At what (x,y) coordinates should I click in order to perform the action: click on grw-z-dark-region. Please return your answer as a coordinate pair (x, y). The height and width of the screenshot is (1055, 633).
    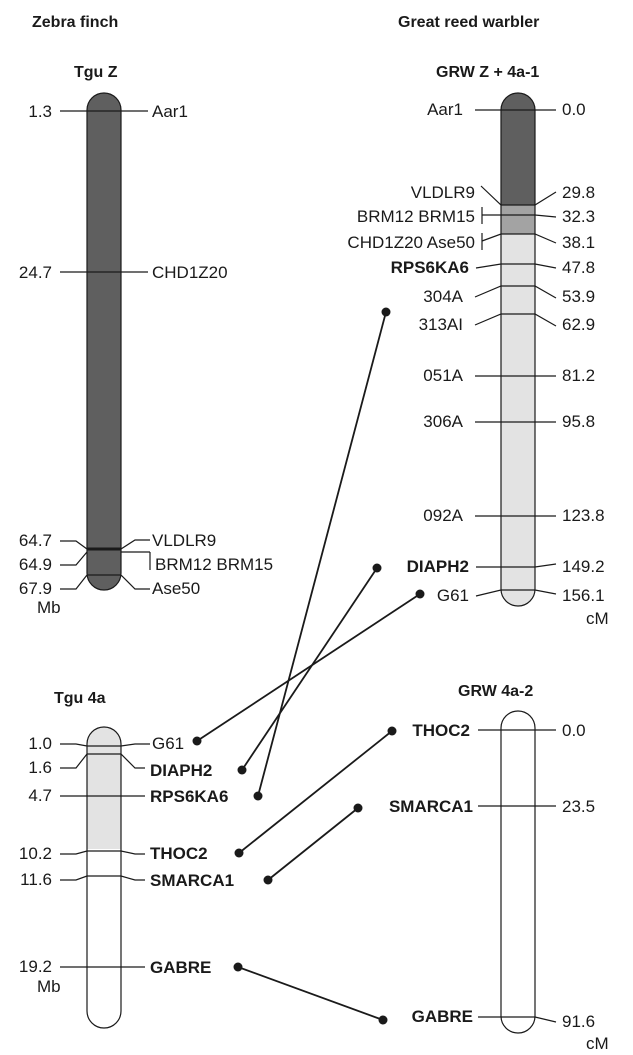
    Looking at the image, I should click on (518, 149).